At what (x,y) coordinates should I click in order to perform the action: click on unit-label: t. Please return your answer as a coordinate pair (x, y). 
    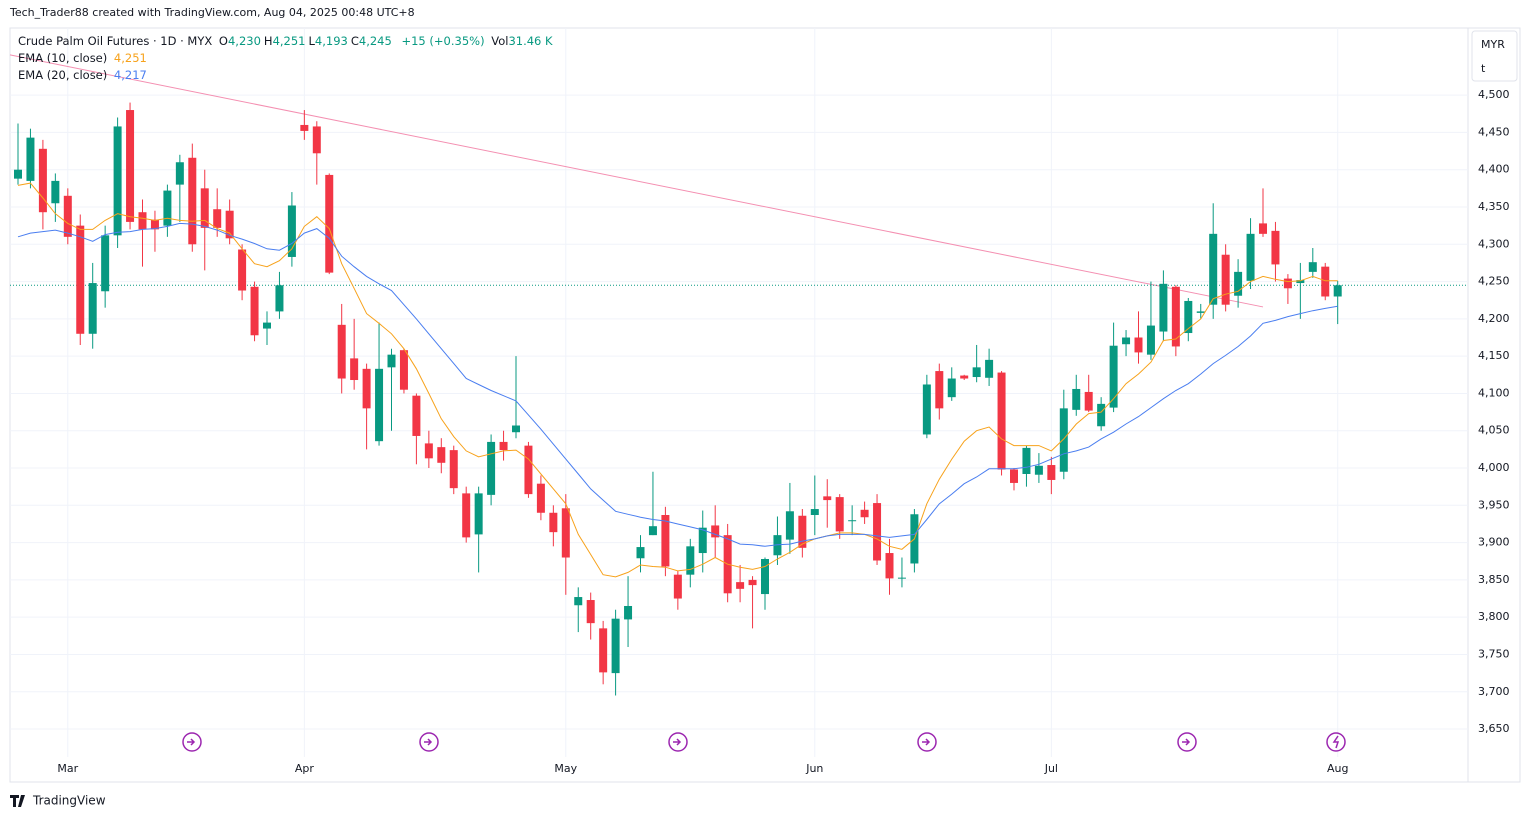
    Looking at the image, I should click on (1483, 68).